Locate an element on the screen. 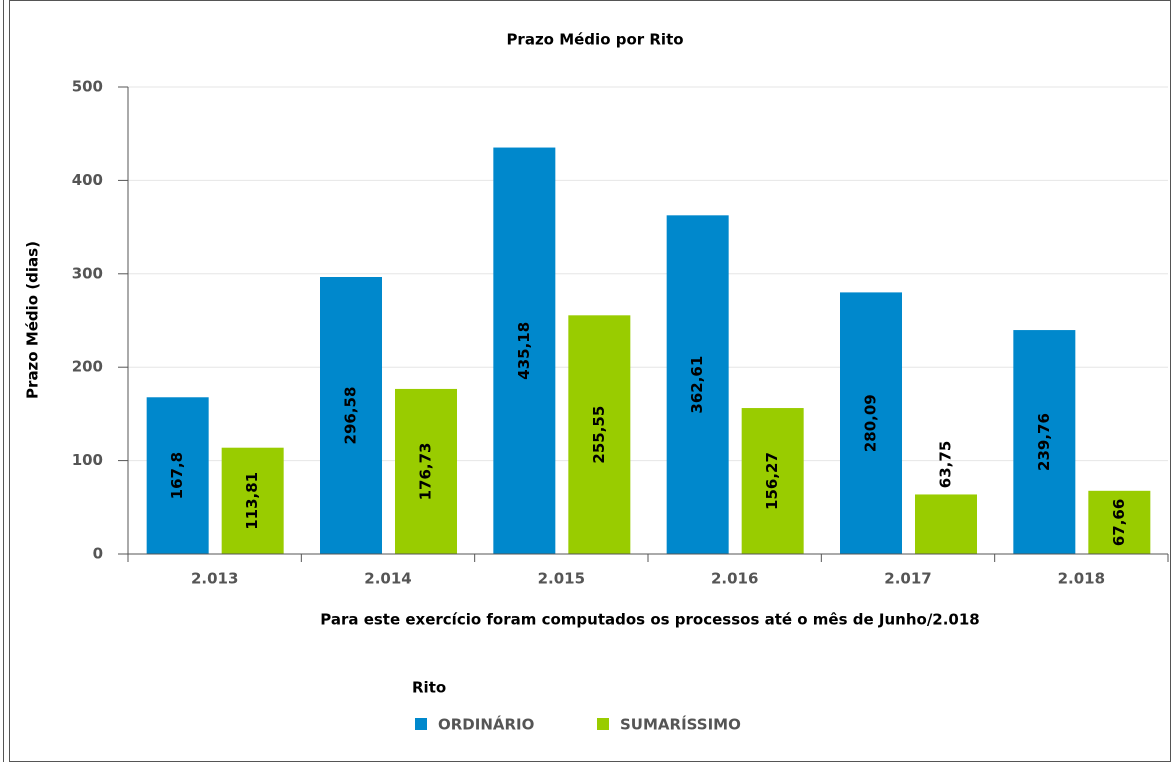 Image resolution: width=1171 pixels, height=762 pixels. x-tick-label: 2.013 is located at coordinates (214, 579).